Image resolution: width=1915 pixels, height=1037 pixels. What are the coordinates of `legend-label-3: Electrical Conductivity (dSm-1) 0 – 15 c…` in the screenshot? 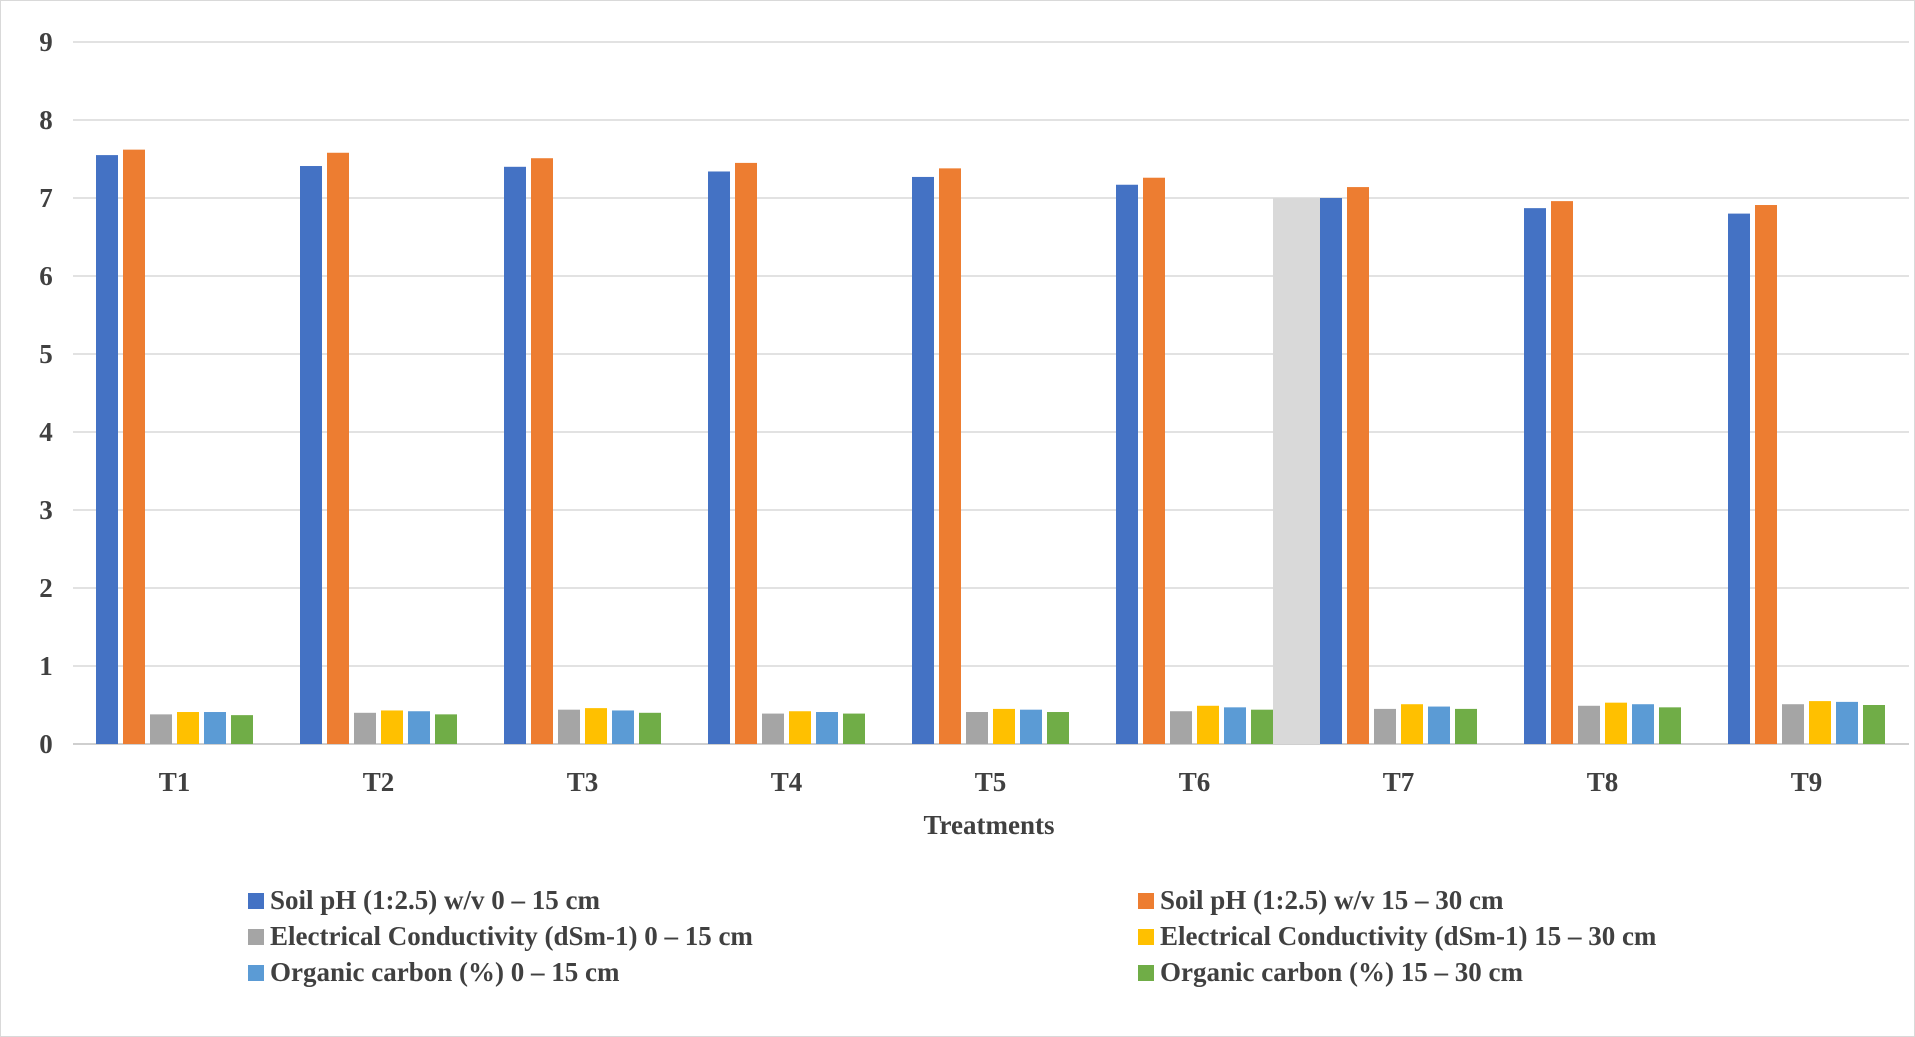 It's located at (511, 936).